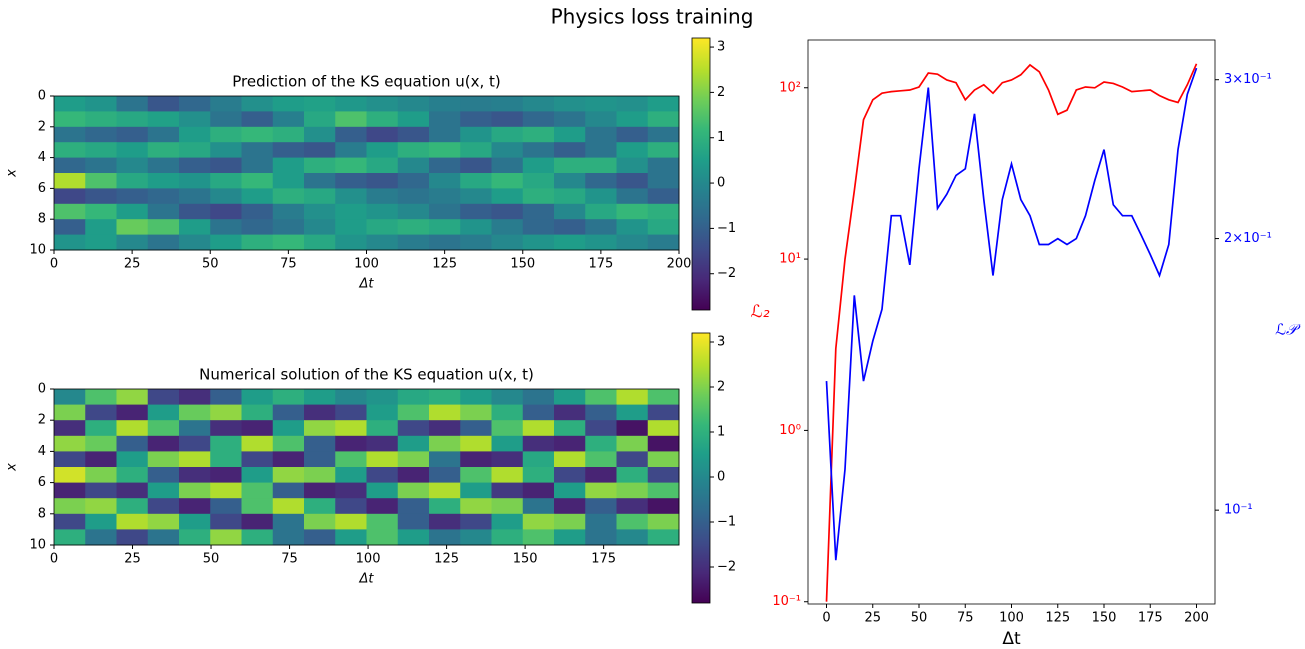  What do you see at coordinates (600, 264) in the screenshot?
I see `x-tick-label: 175` at bounding box center [600, 264].